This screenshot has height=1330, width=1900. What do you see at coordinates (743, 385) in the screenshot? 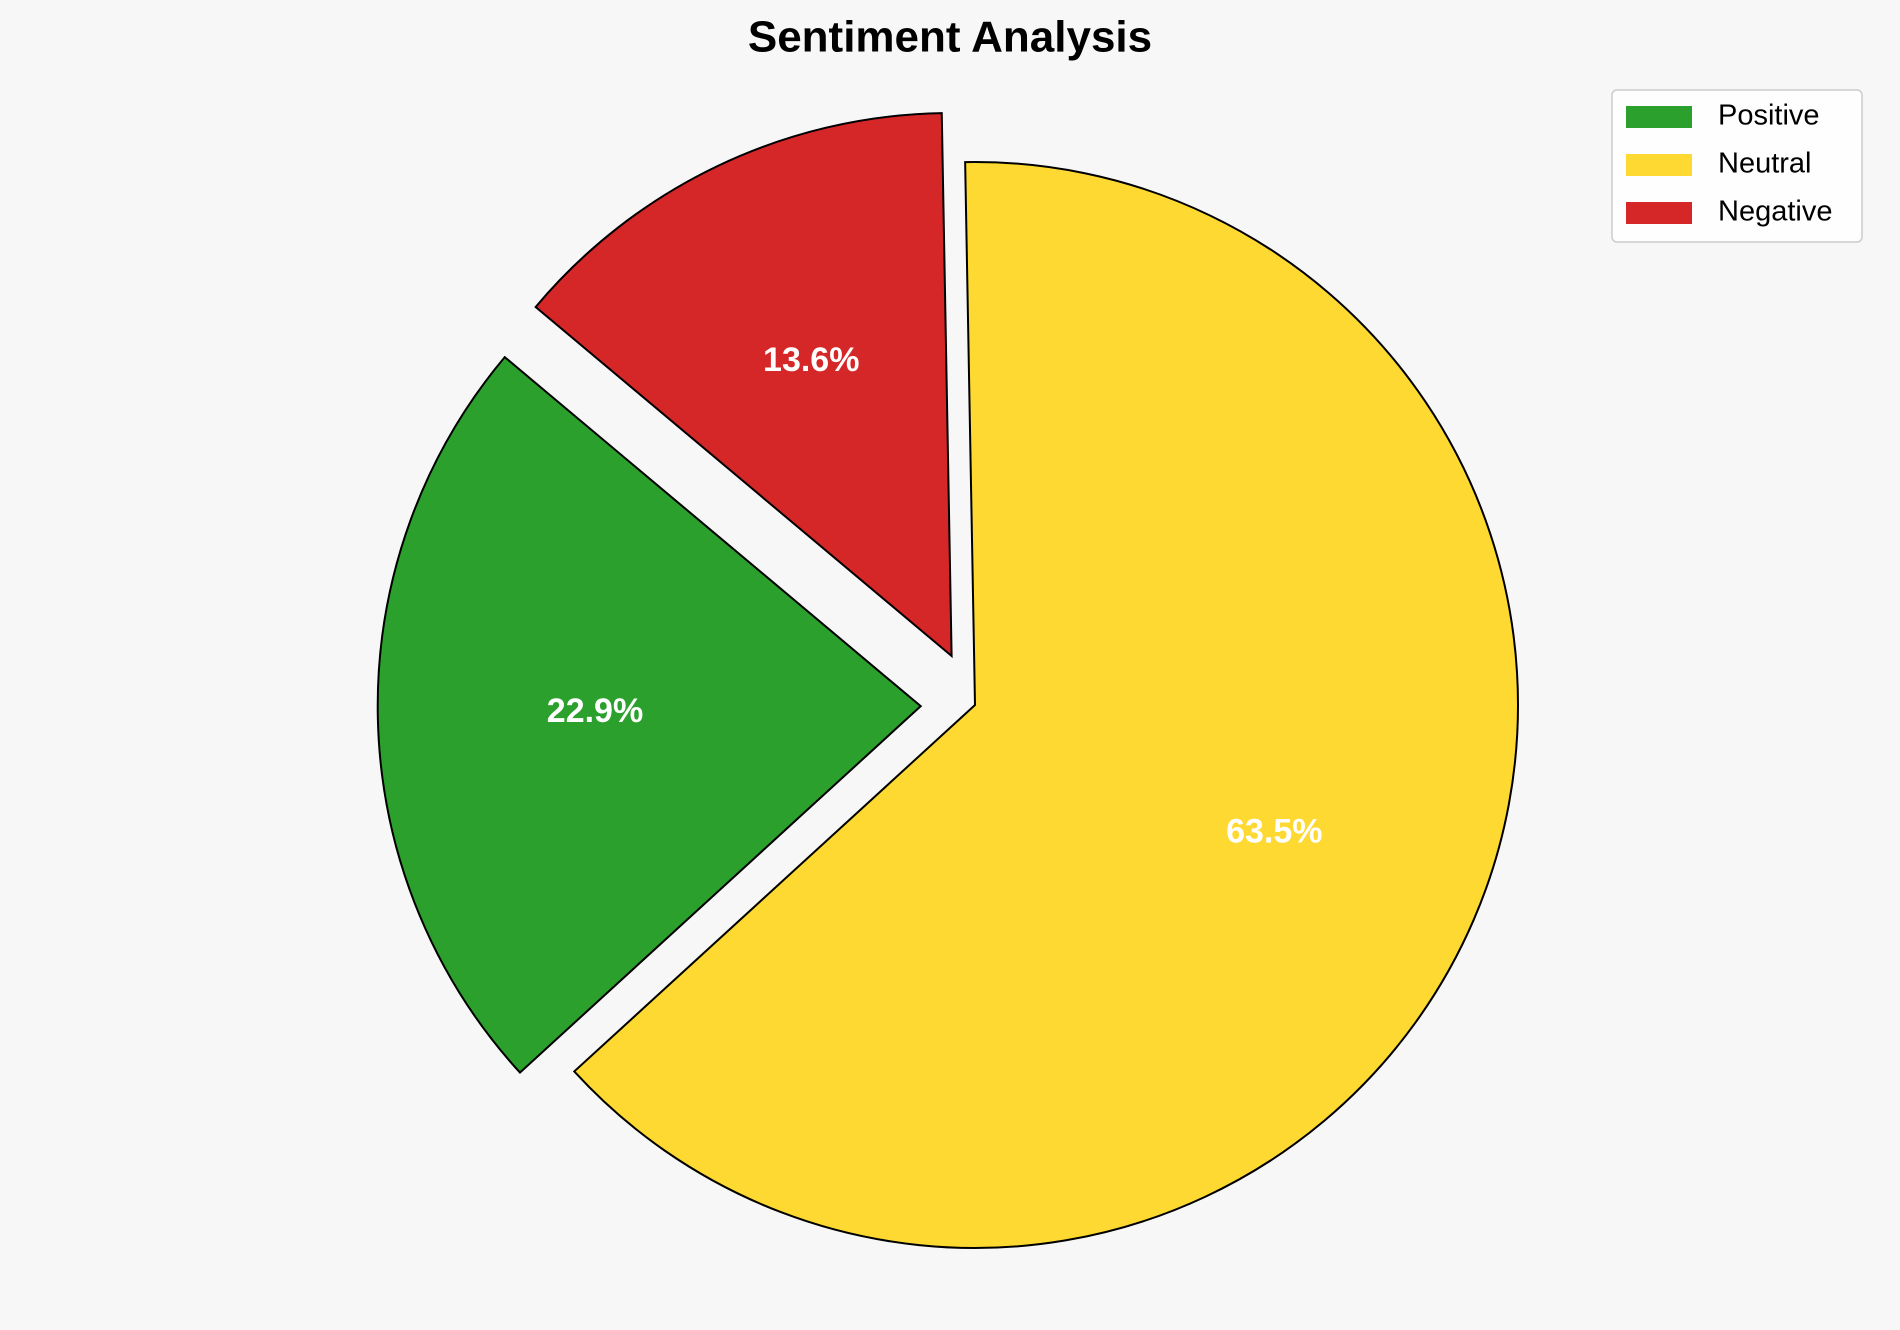
I see `pie-slice` at bounding box center [743, 385].